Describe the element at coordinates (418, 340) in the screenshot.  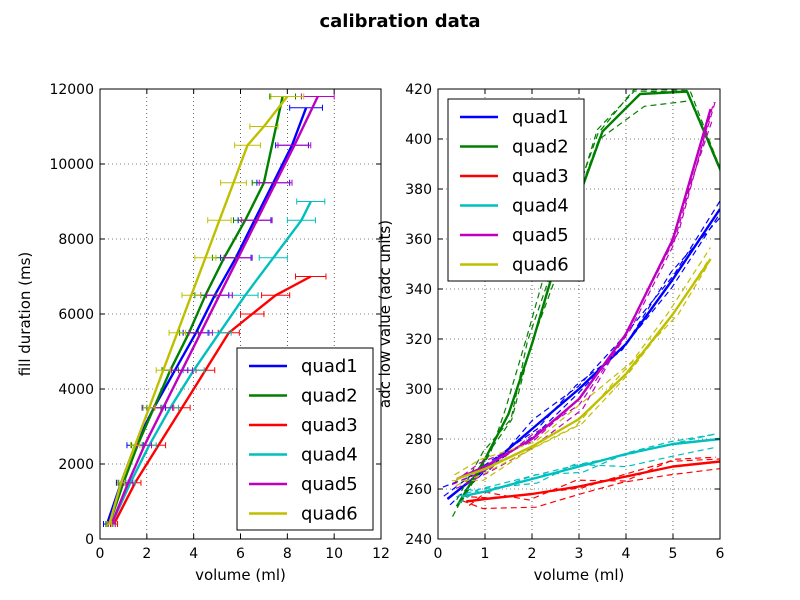
I see `y-tick-label: 320` at that location.